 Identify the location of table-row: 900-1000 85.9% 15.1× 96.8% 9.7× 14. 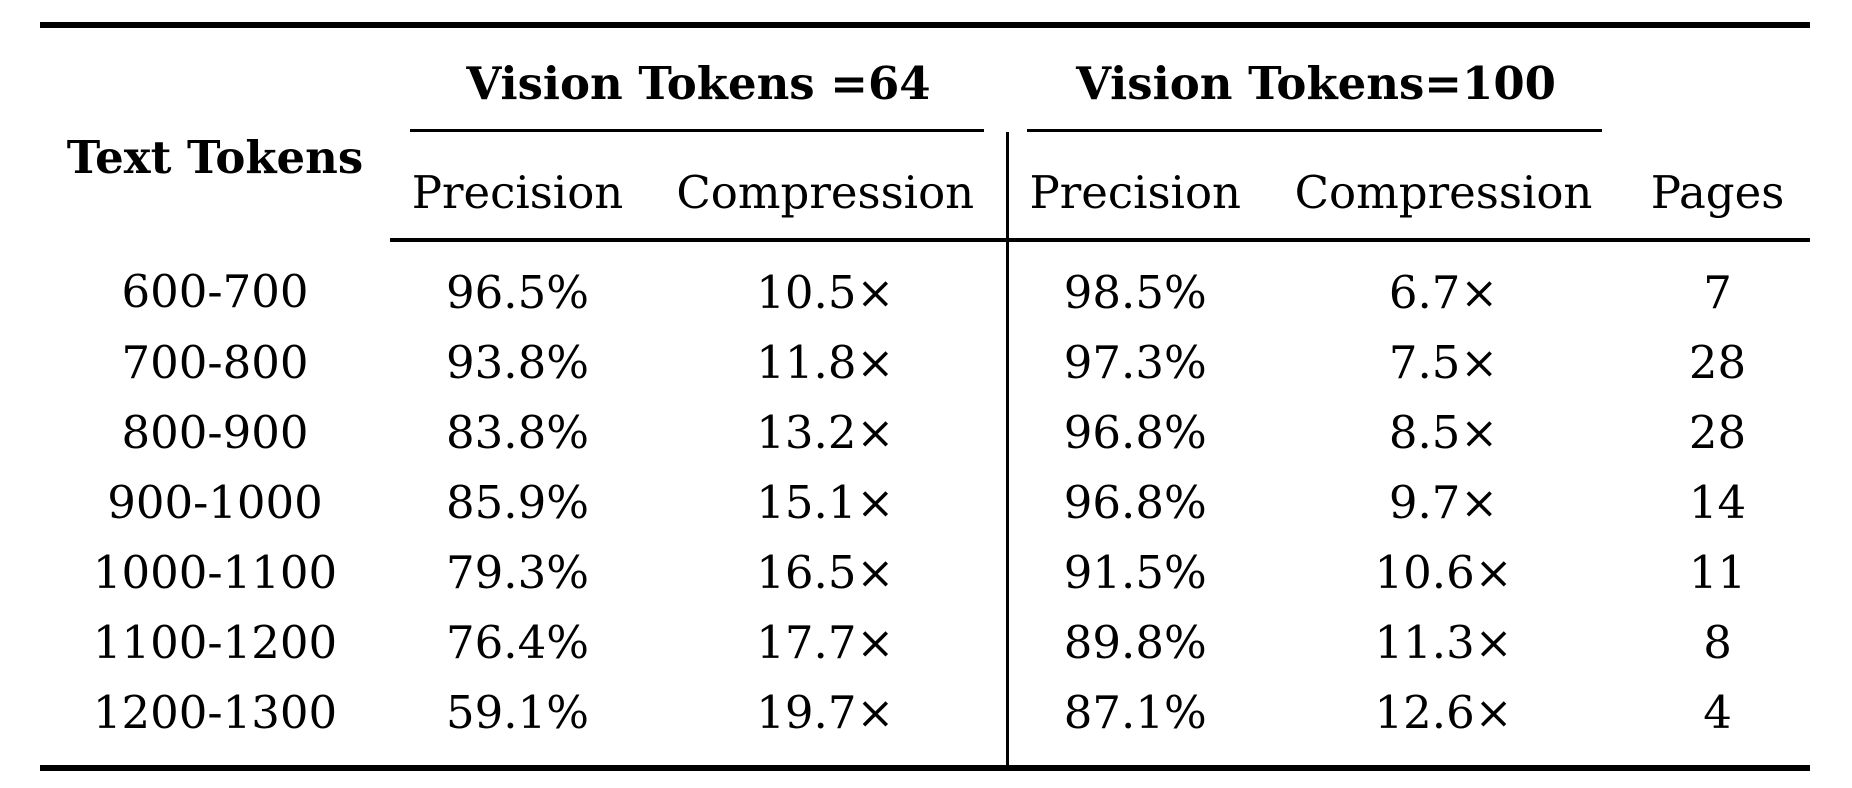
(925, 503).